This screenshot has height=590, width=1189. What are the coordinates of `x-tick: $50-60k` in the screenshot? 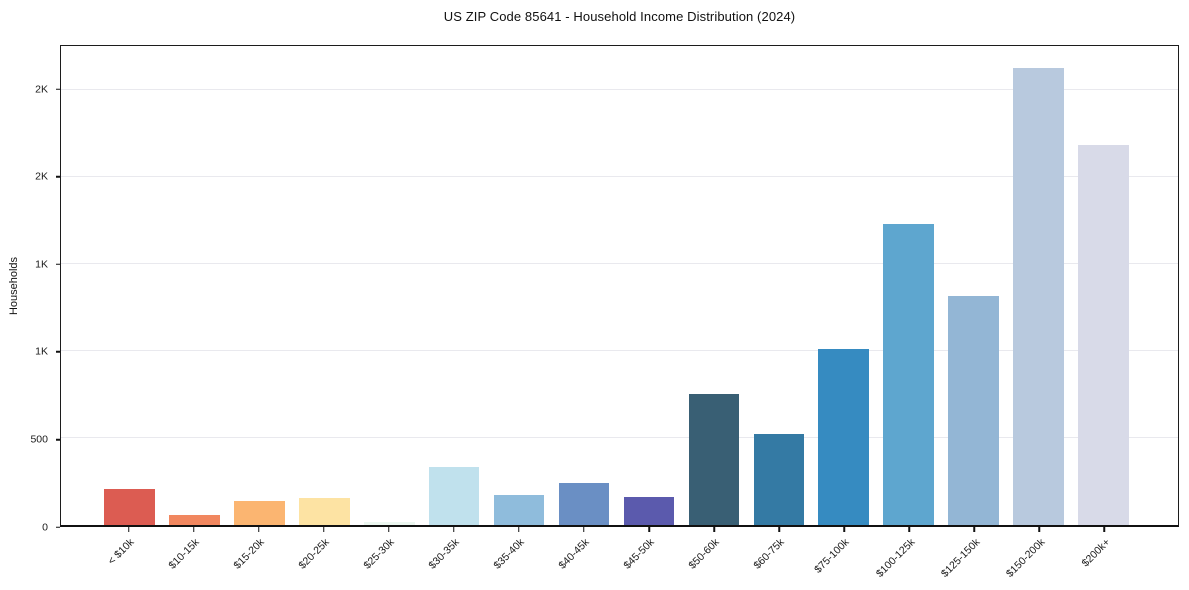 It's located at (714, 558).